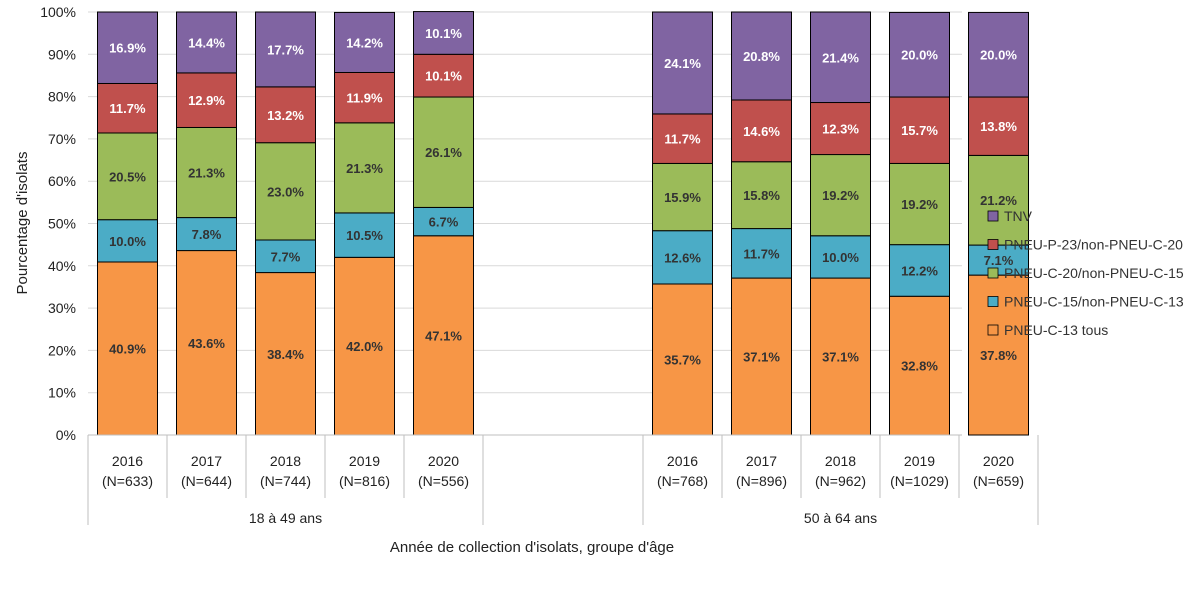  What do you see at coordinates (998, 481) in the screenshot?
I see `x-category-count: (N=659)` at bounding box center [998, 481].